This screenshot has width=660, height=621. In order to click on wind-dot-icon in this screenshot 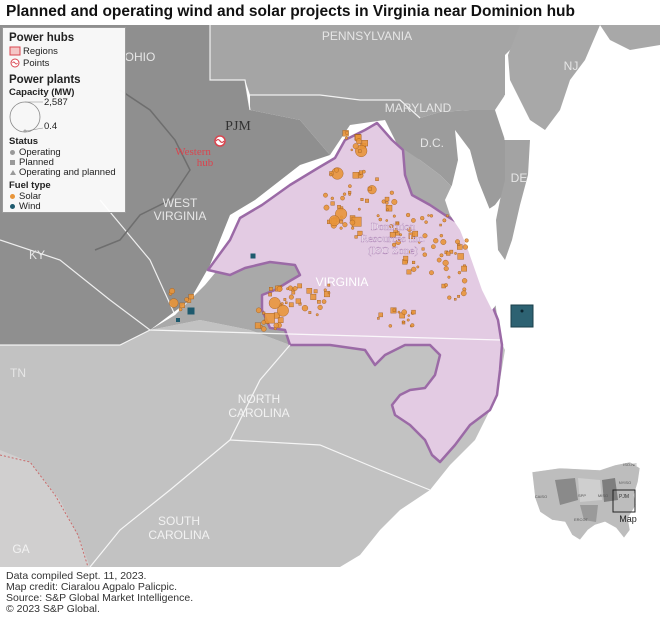, I will do `click(12, 206)`.